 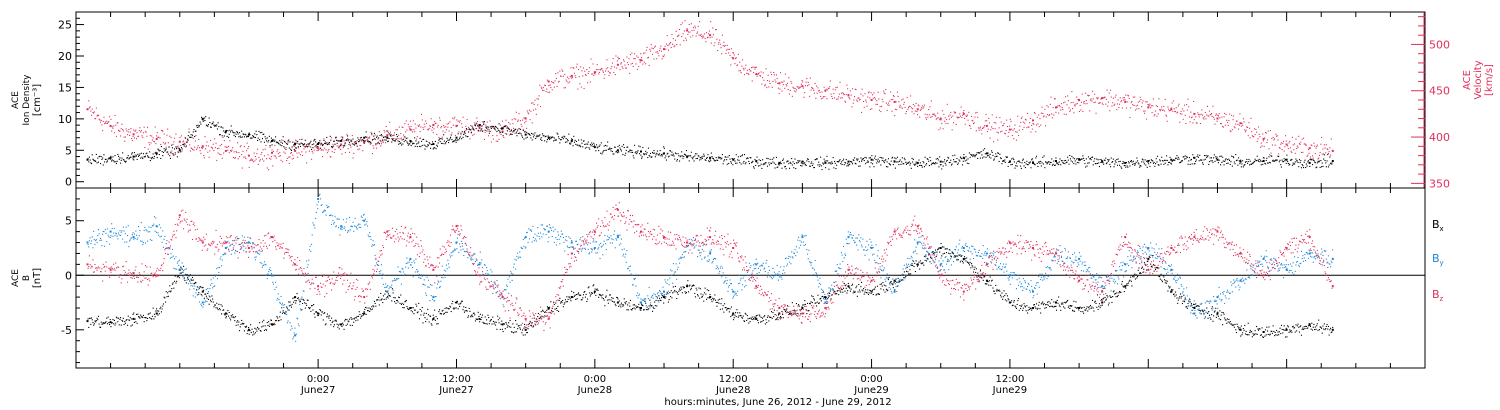 I want to click on y-axis-label-line: ACE, so click(x=16, y=100).